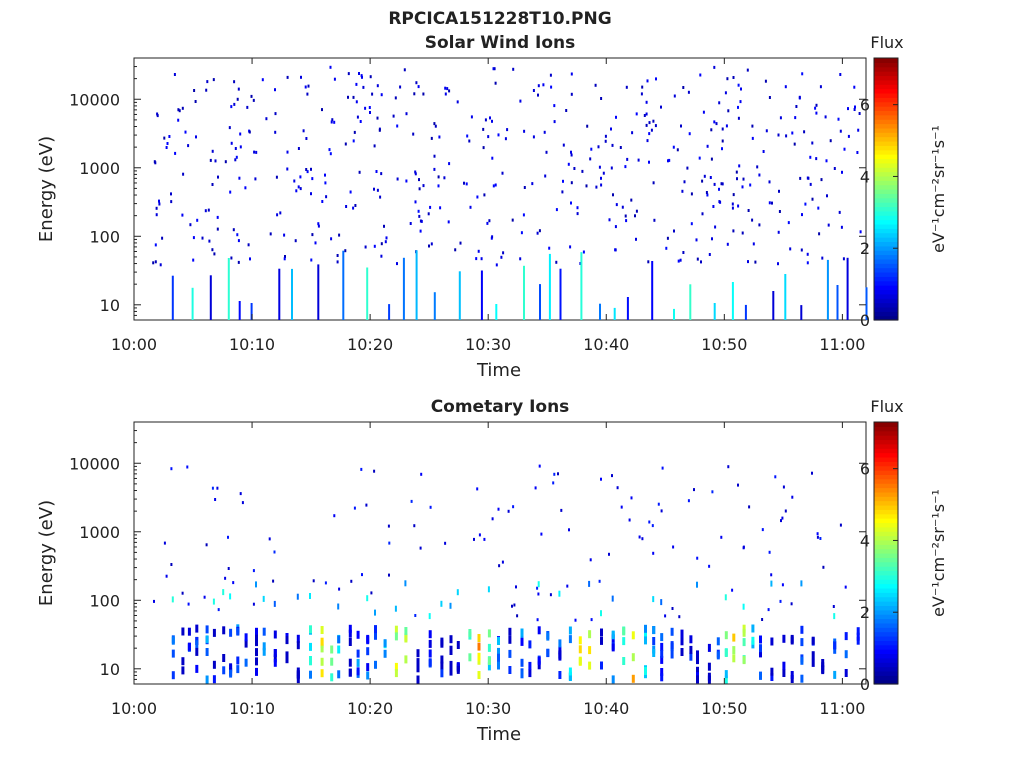 The height and width of the screenshot is (772, 1024). I want to click on y-axis-label: Energy (eV), so click(46, 553).